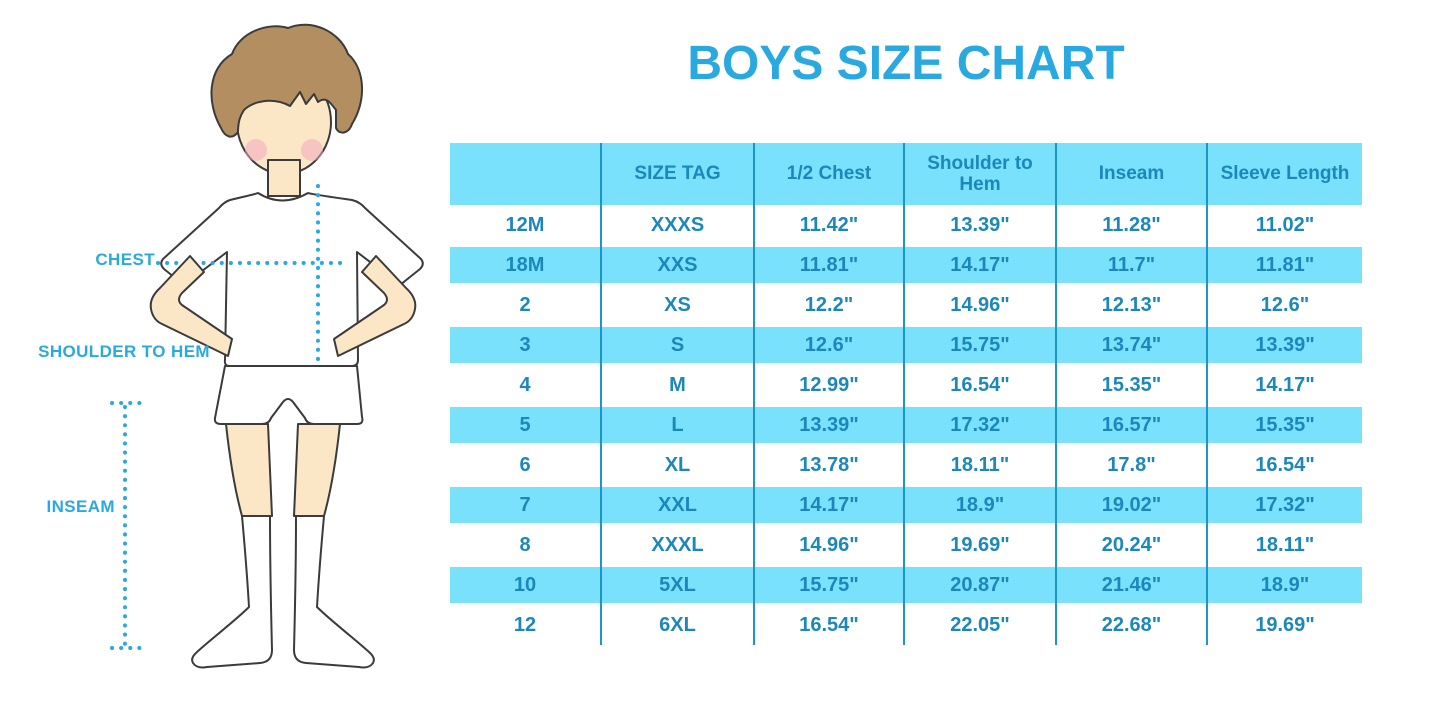  Describe the element at coordinates (981, 174) in the screenshot. I see `header-cell: Shoulder to Hem` at that location.